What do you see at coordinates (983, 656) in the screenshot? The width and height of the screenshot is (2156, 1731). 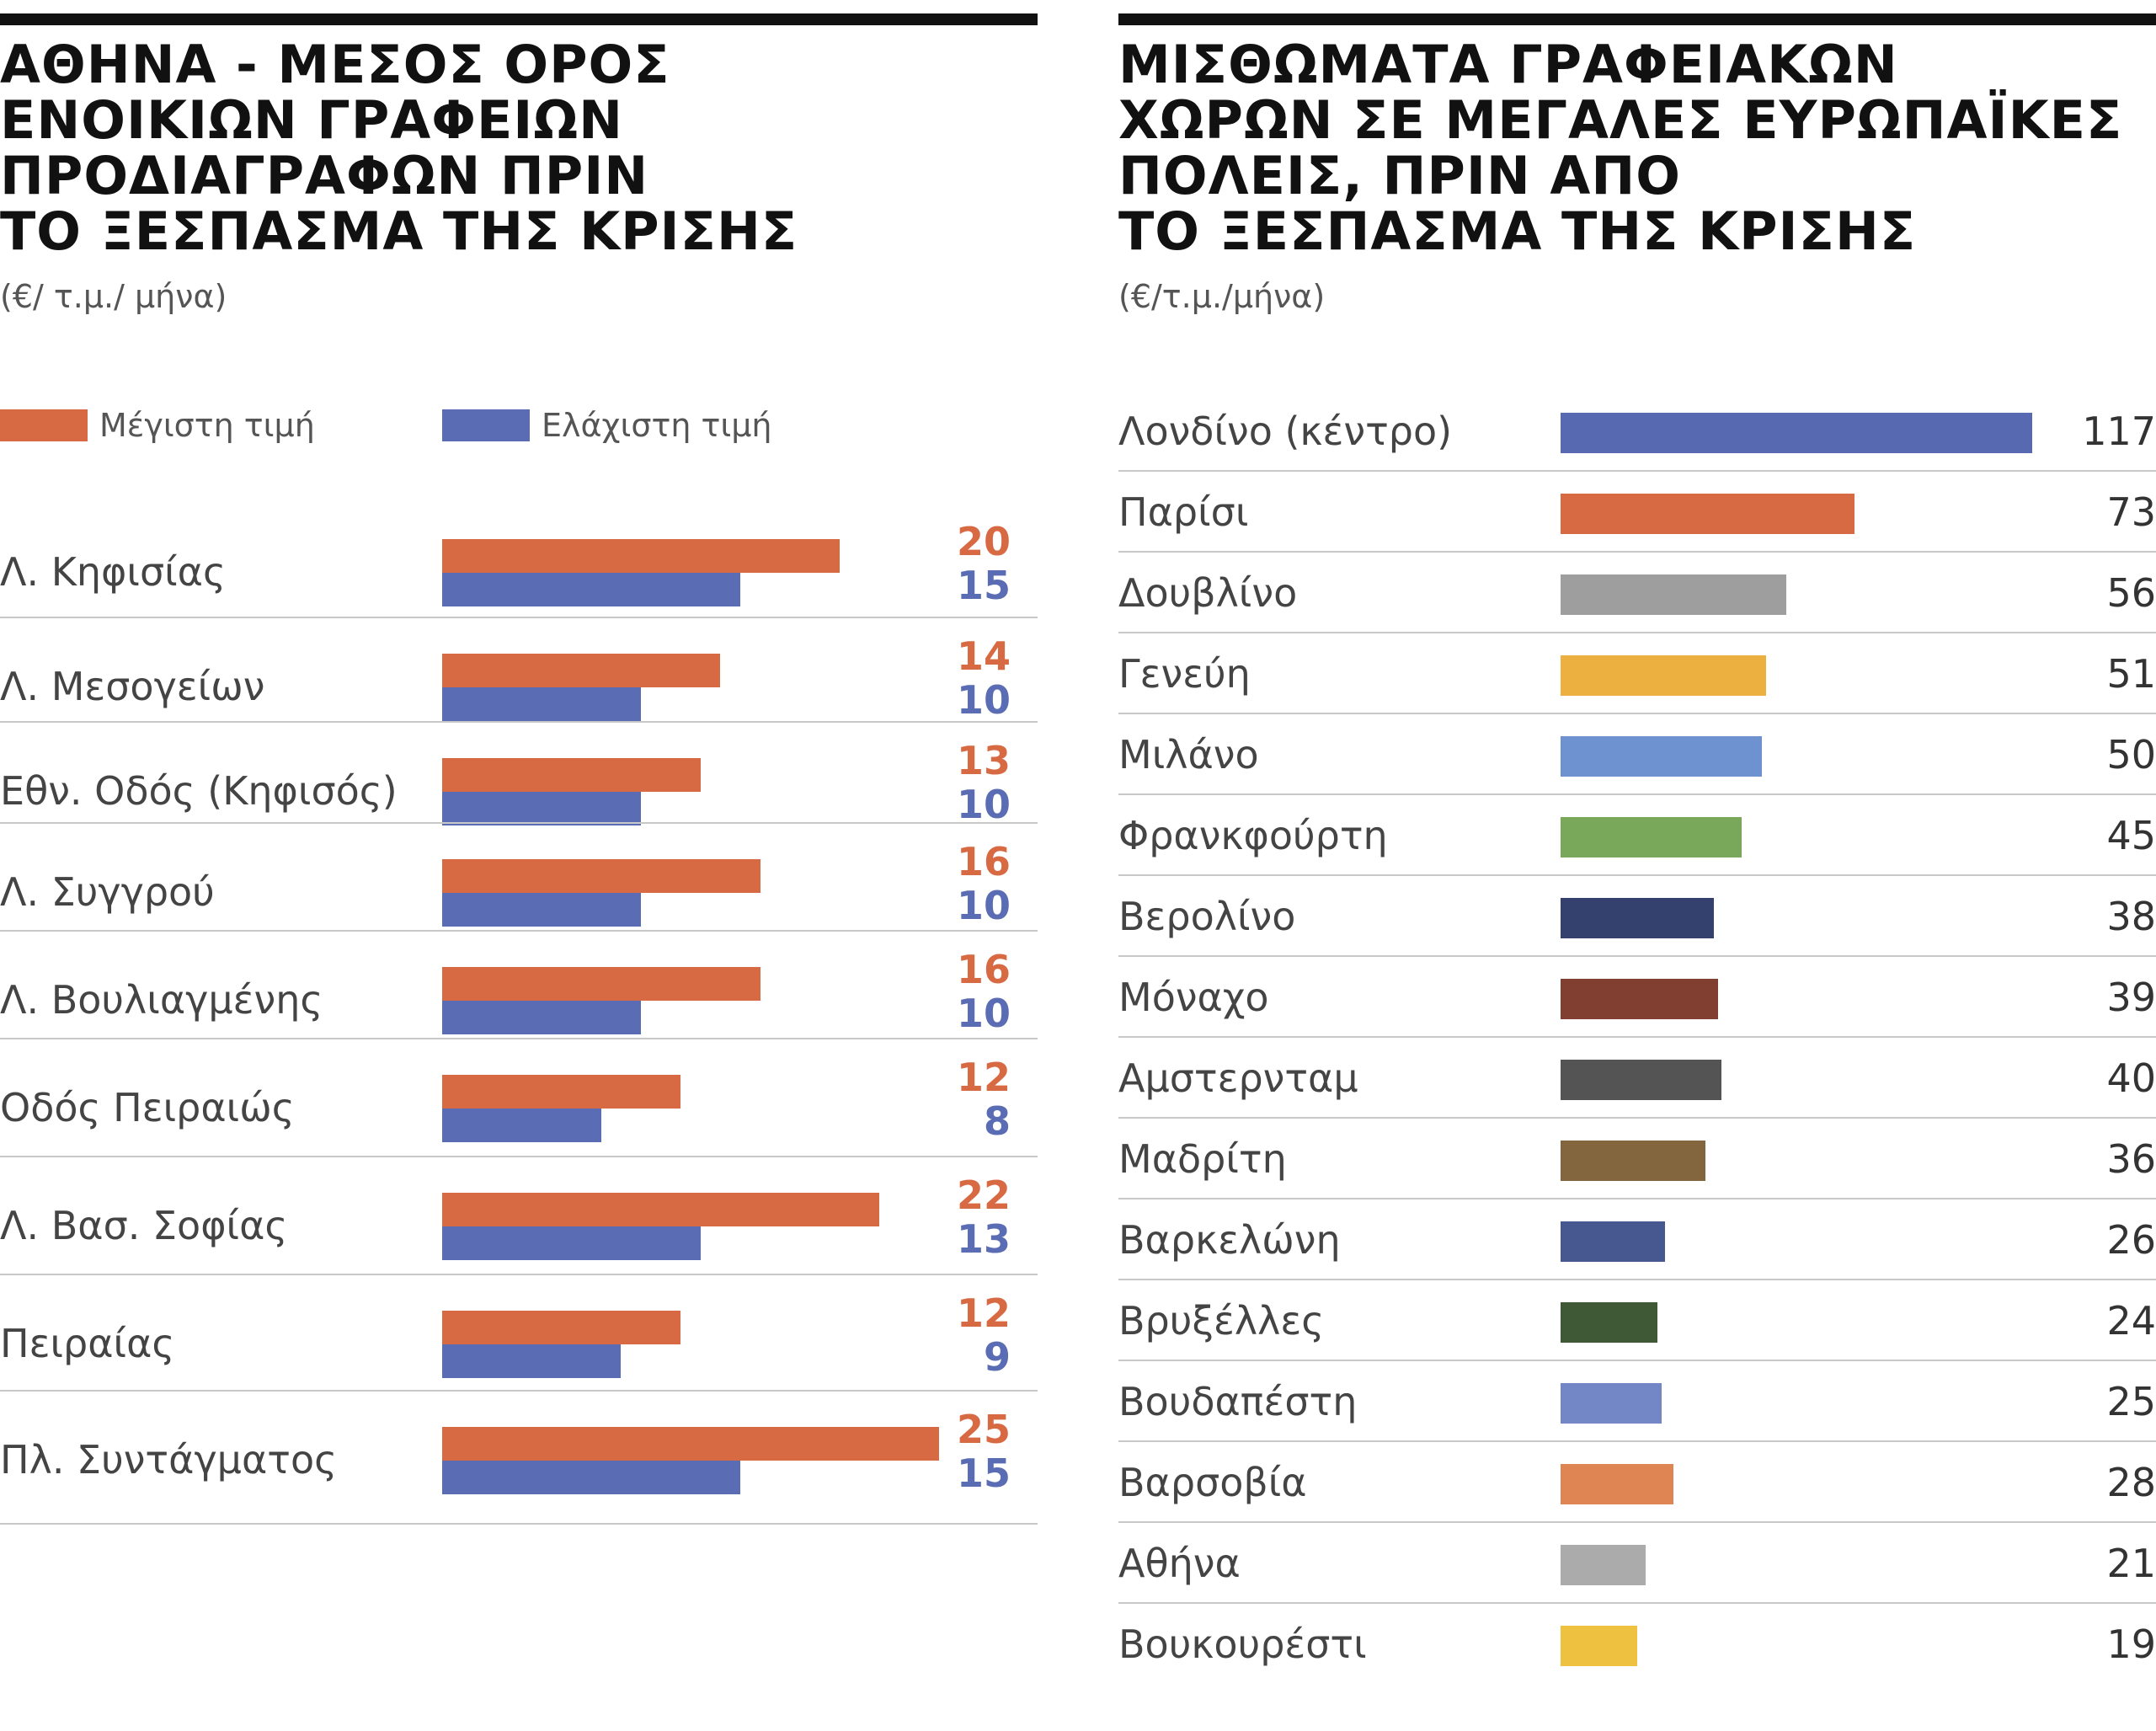 I see `value-label-max: 14` at bounding box center [983, 656].